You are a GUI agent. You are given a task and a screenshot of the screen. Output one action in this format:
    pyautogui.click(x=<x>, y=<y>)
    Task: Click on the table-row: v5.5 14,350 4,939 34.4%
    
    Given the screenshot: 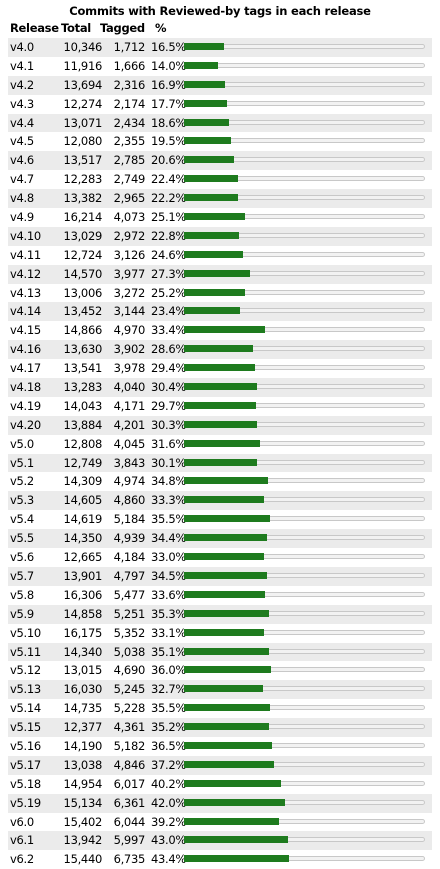 What is the action you would take?
    pyautogui.click(x=220, y=539)
    